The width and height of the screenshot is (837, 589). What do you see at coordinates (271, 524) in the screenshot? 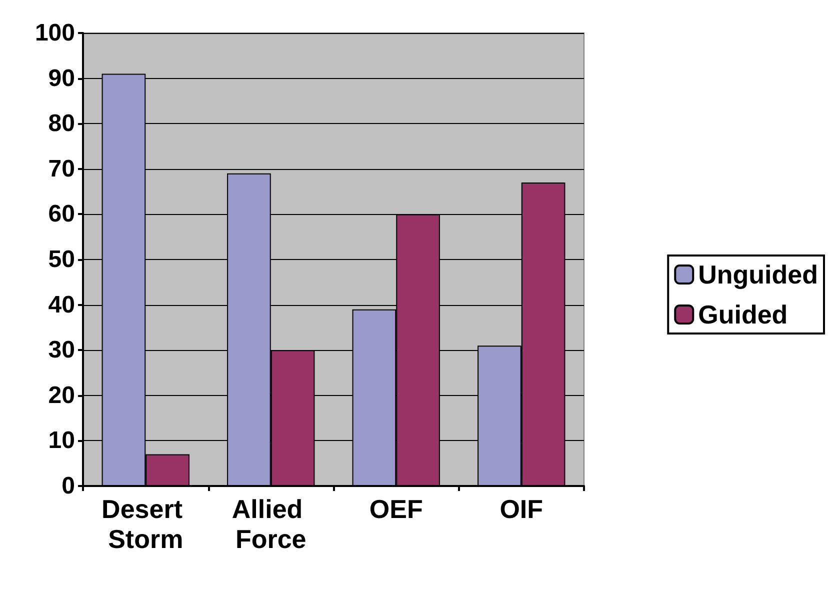
I see `x-tick-label: Allied Force` at bounding box center [271, 524].